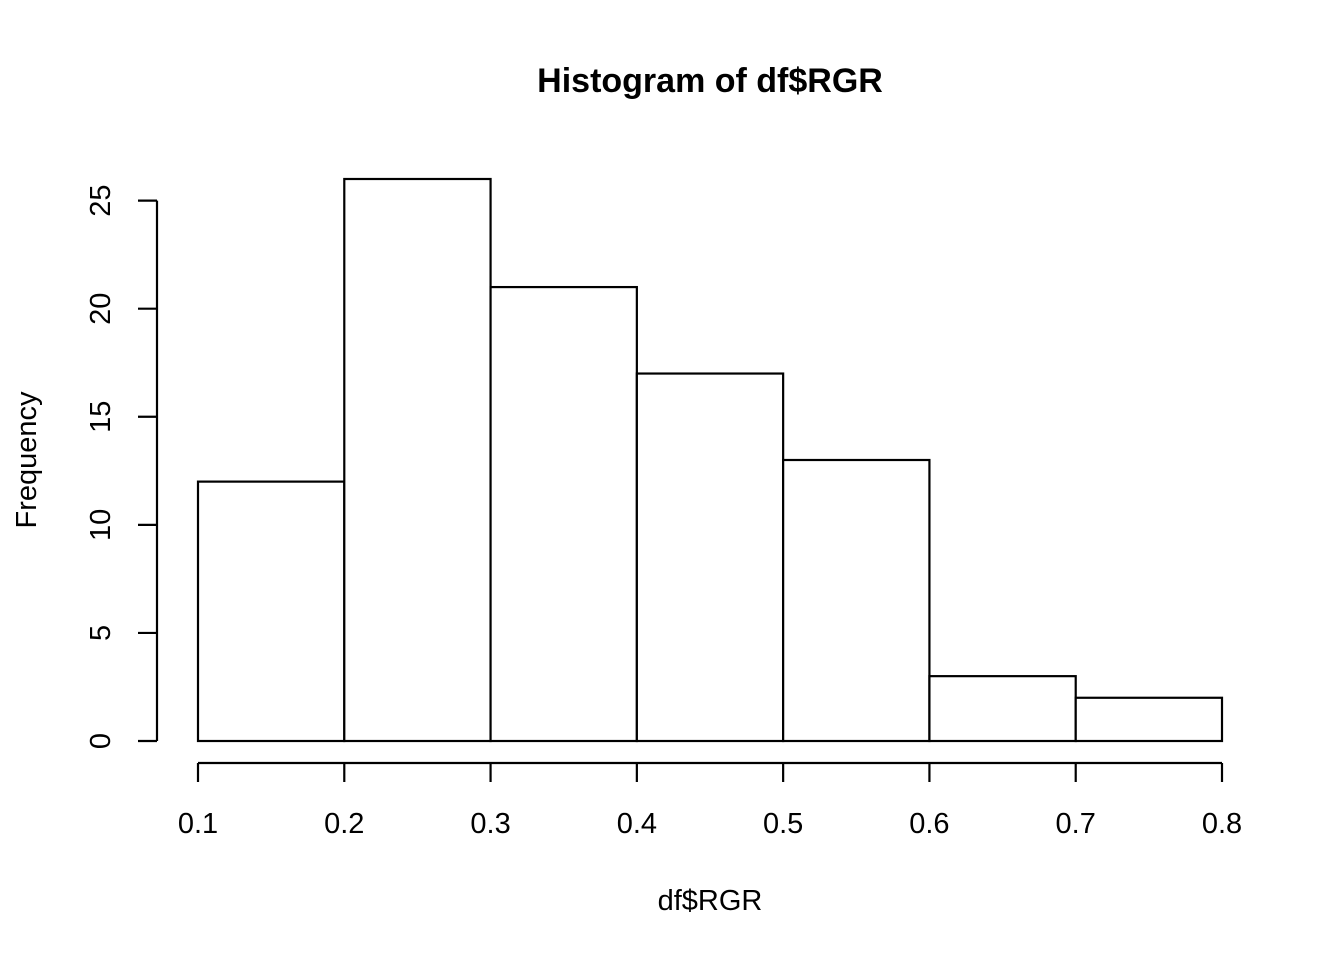  Describe the element at coordinates (710, 901) in the screenshot. I see `x-axis-label: df$RGR` at that location.